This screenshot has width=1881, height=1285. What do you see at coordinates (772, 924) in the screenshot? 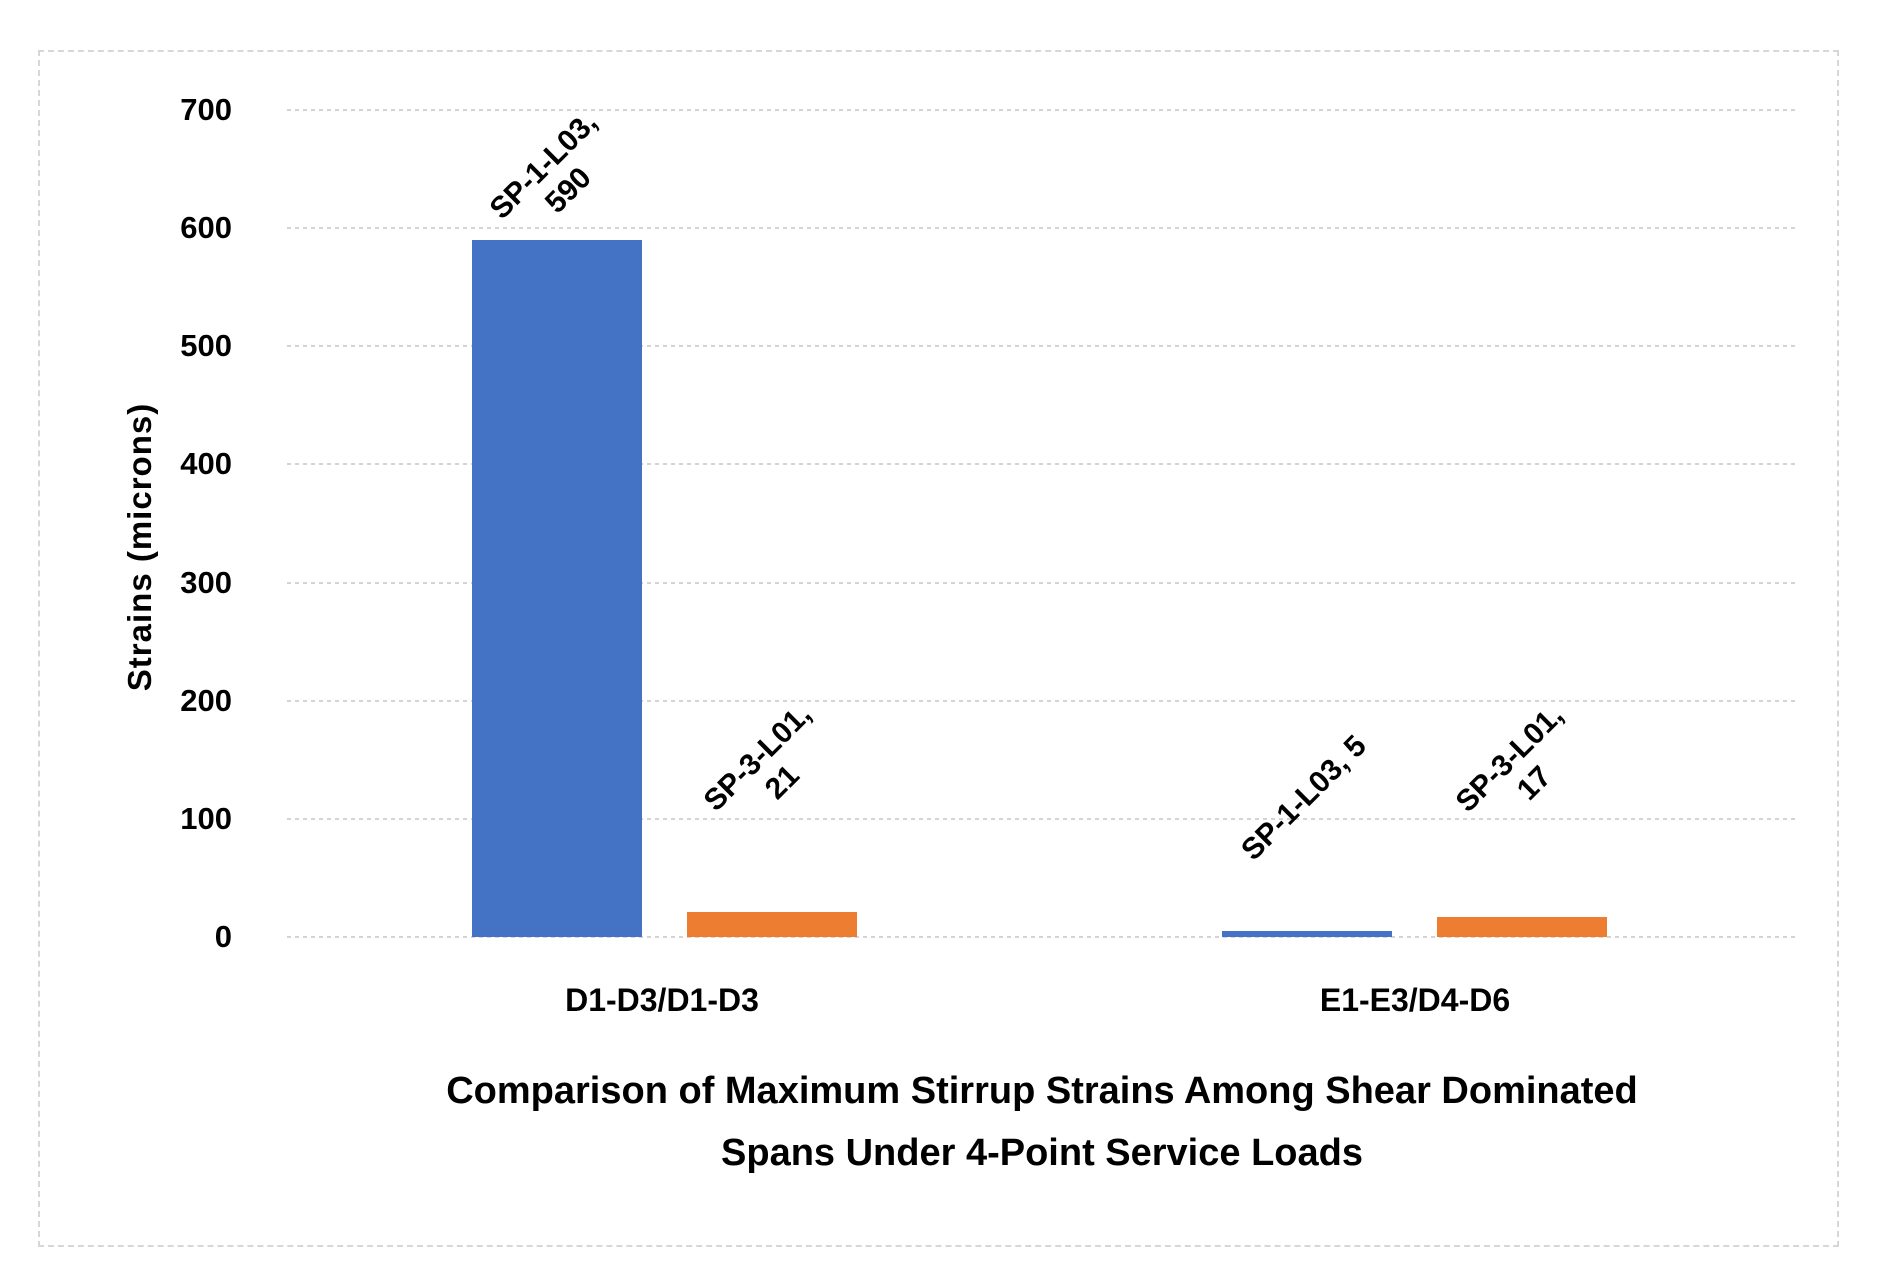
I see `bar-sp-3-l01-d1-d3` at bounding box center [772, 924].